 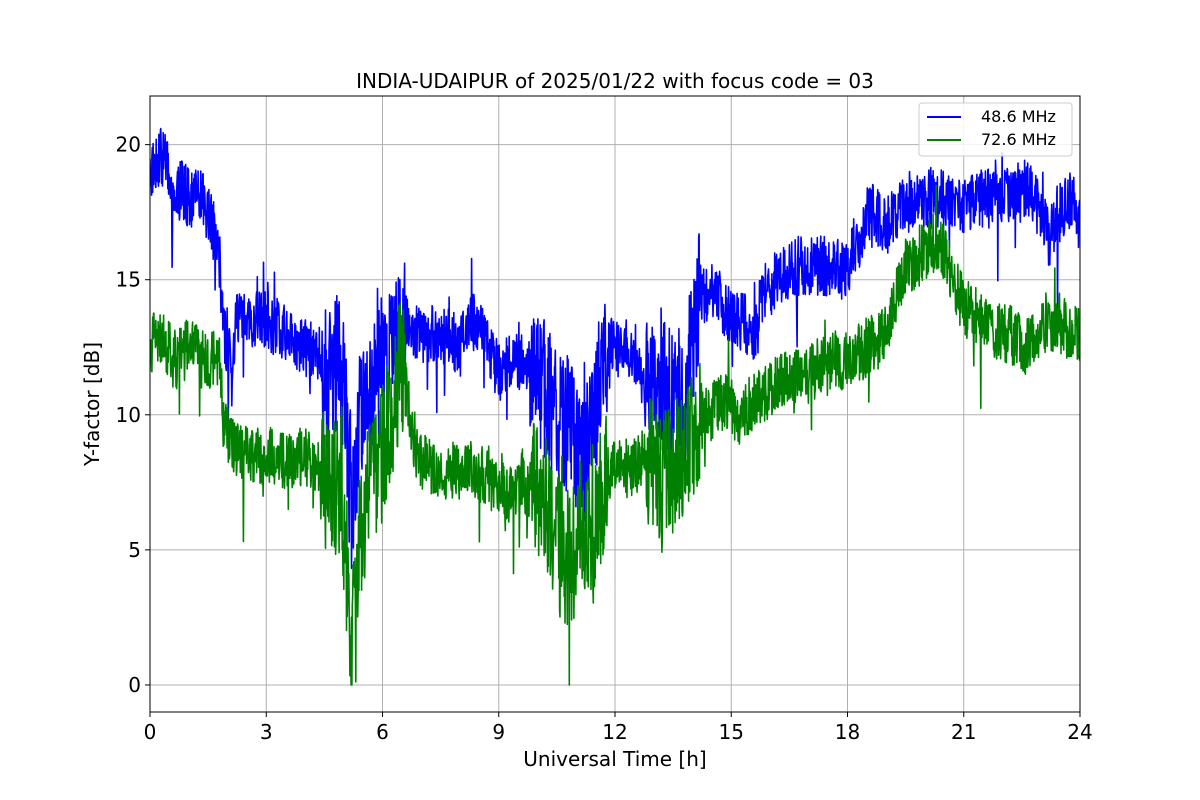 I want to click on x-tick-label: 9, so click(x=498, y=732).